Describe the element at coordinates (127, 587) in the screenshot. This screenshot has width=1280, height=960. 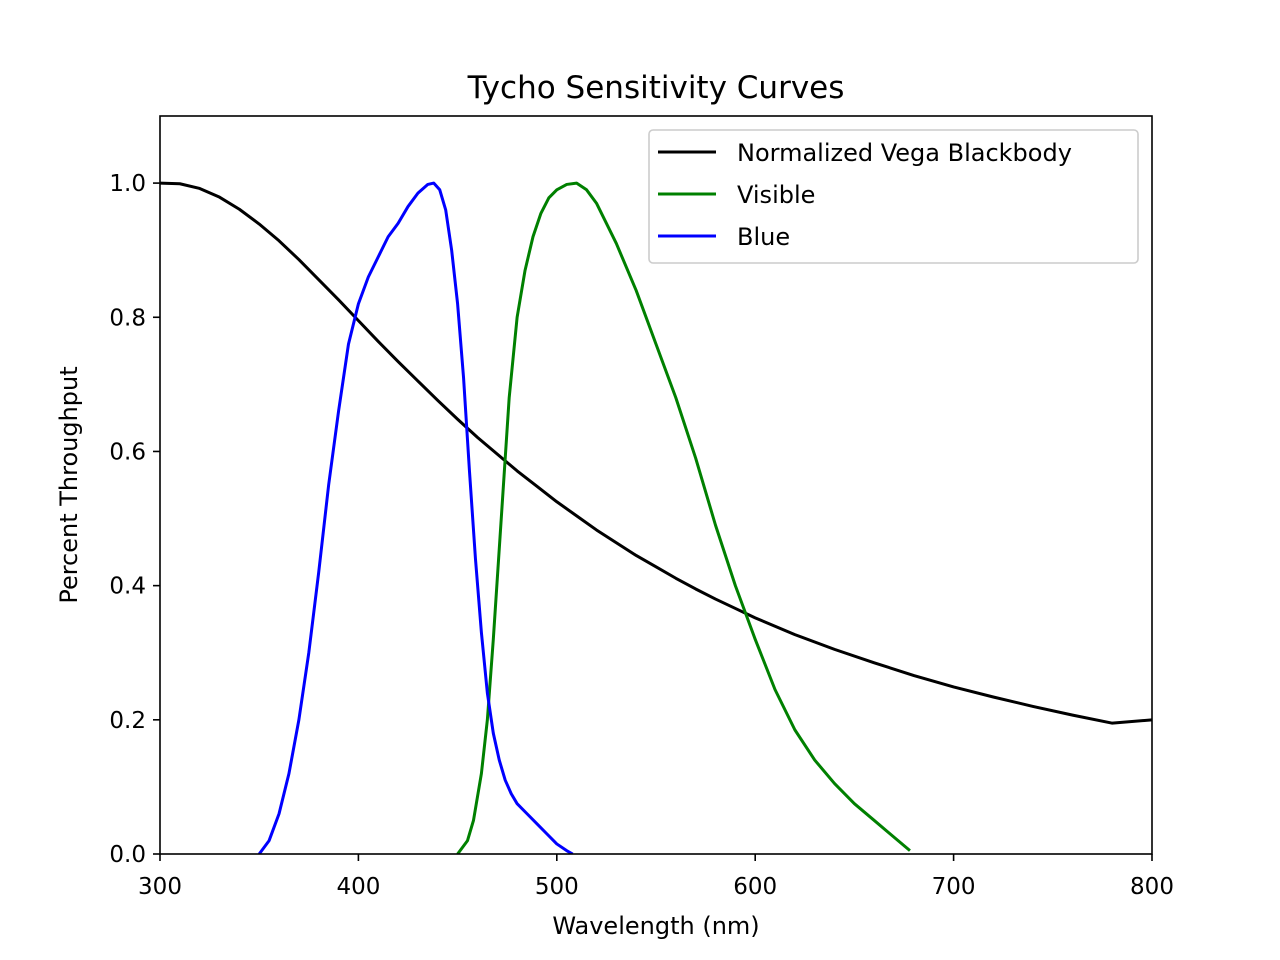
I see `y-tick-label: 0.4` at that location.